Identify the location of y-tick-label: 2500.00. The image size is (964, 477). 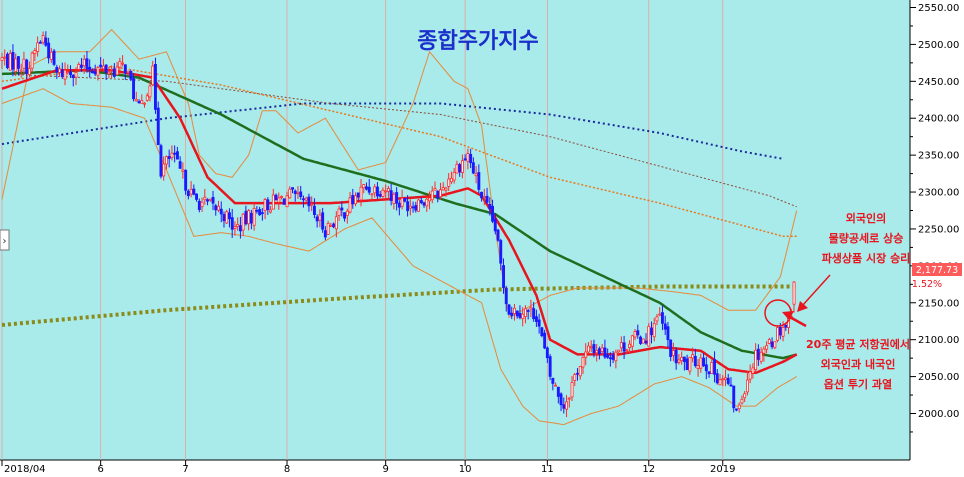
(938, 45).